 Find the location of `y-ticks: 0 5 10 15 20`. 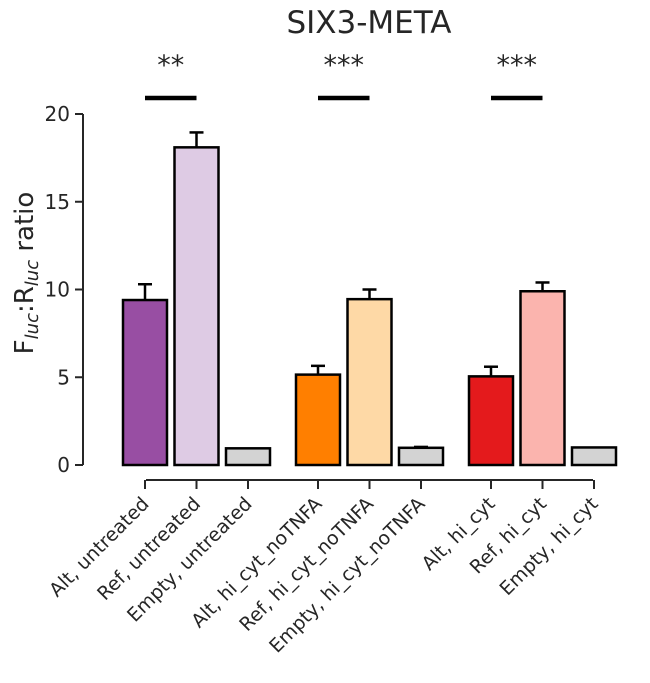

y-ticks: 0 5 10 15 20 is located at coordinates (64, 289).